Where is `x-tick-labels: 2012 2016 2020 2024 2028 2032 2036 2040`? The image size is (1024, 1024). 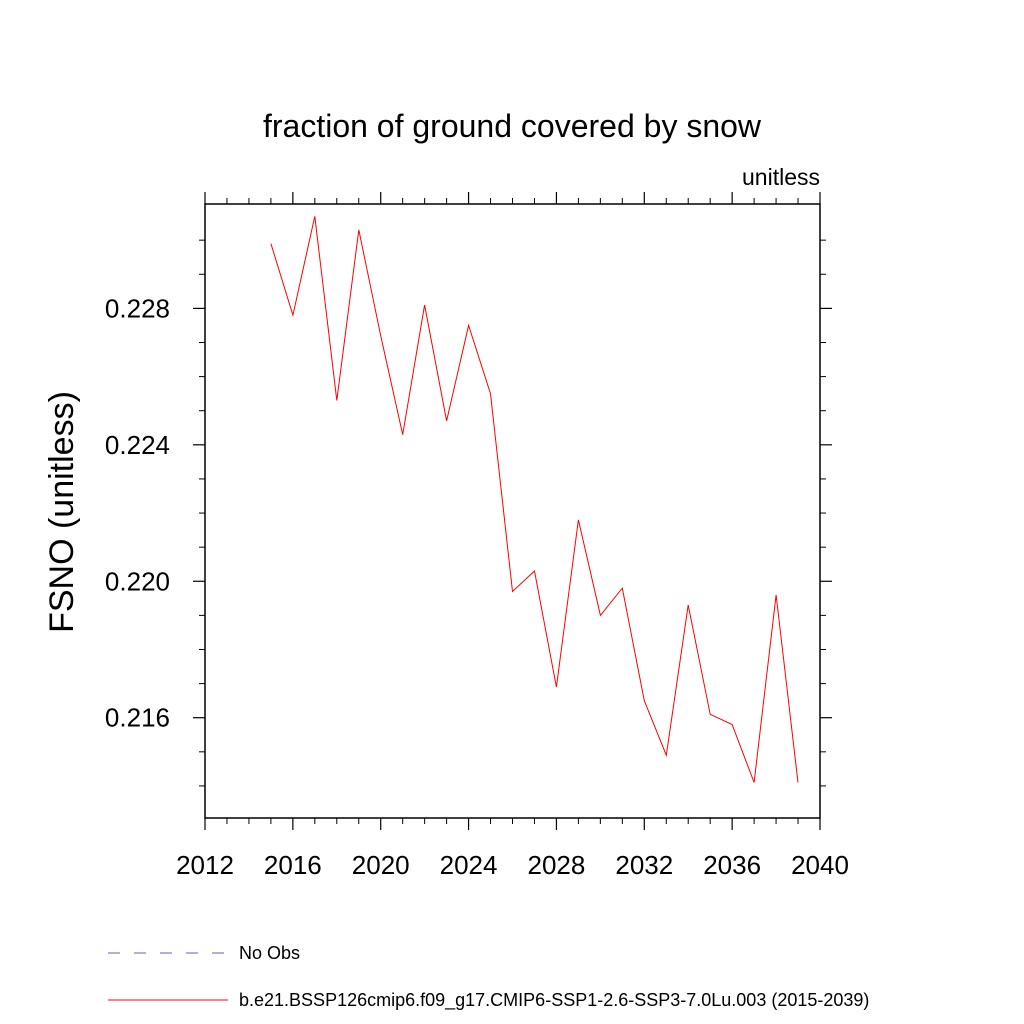
x-tick-labels: 2012 2016 2020 2024 2028 2032 2036 2040 is located at coordinates (512, 865).